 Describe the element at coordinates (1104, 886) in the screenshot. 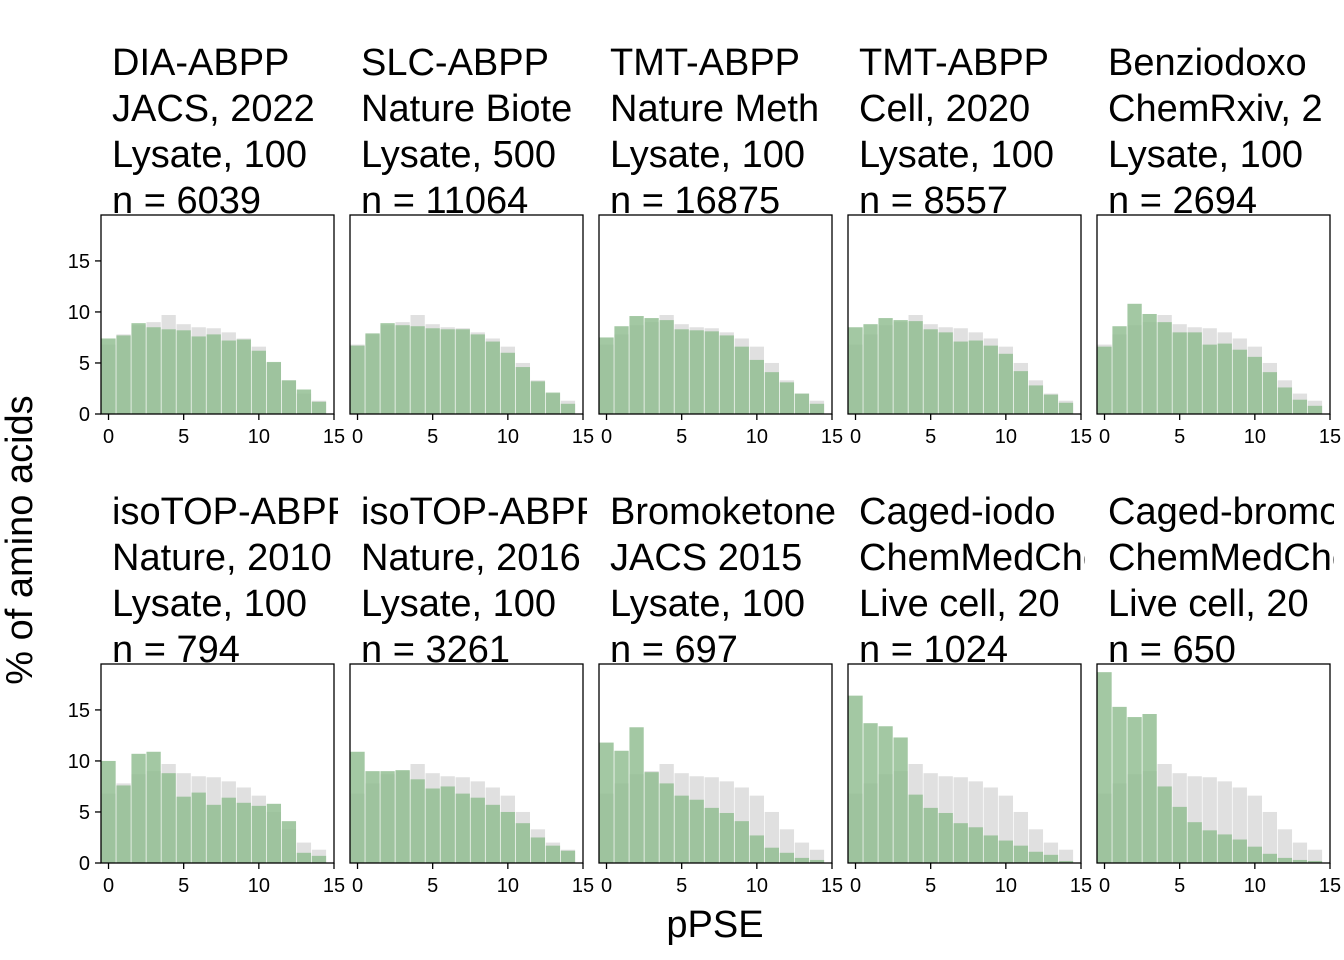

I see `x-tick-label: 0` at that location.